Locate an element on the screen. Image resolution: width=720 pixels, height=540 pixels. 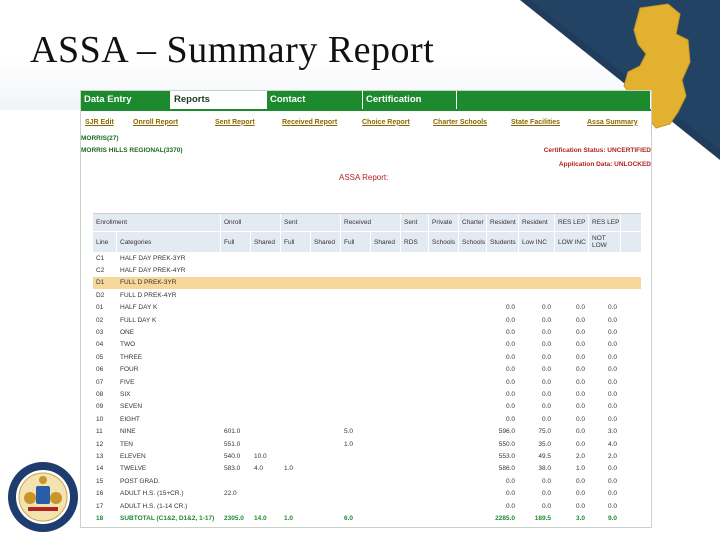
subnav-sent-report: Sent Report is located at coordinates (235, 122).